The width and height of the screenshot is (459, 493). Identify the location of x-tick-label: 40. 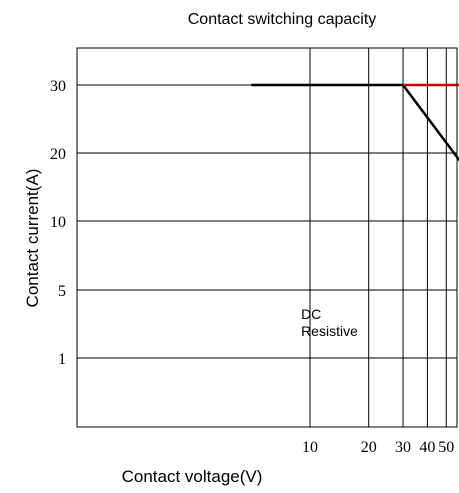
(427, 447).